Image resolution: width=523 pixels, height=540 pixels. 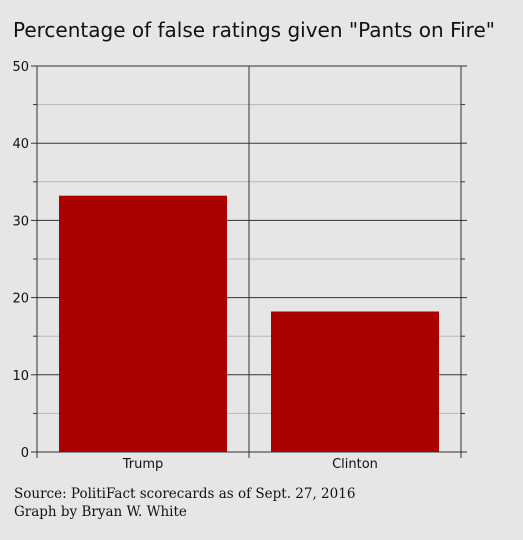 What do you see at coordinates (20, 67) in the screenshot?
I see `y-tick-label: 50` at bounding box center [20, 67].